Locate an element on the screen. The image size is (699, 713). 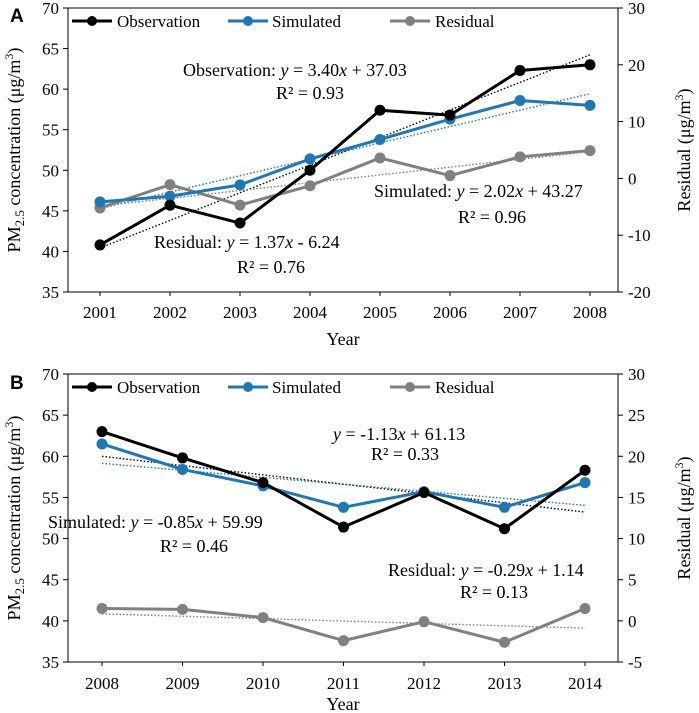
y2-tick-label: -20 is located at coordinates (639, 292).